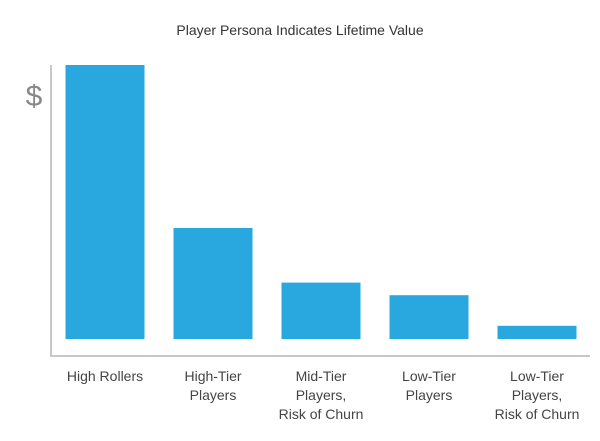 The height and width of the screenshot is (441, 600). Describe the element at coordinates (537, 395) in the screenshot. I see `x-tick-label-5: Low-Tier Players, Risk of Churn` at that location.